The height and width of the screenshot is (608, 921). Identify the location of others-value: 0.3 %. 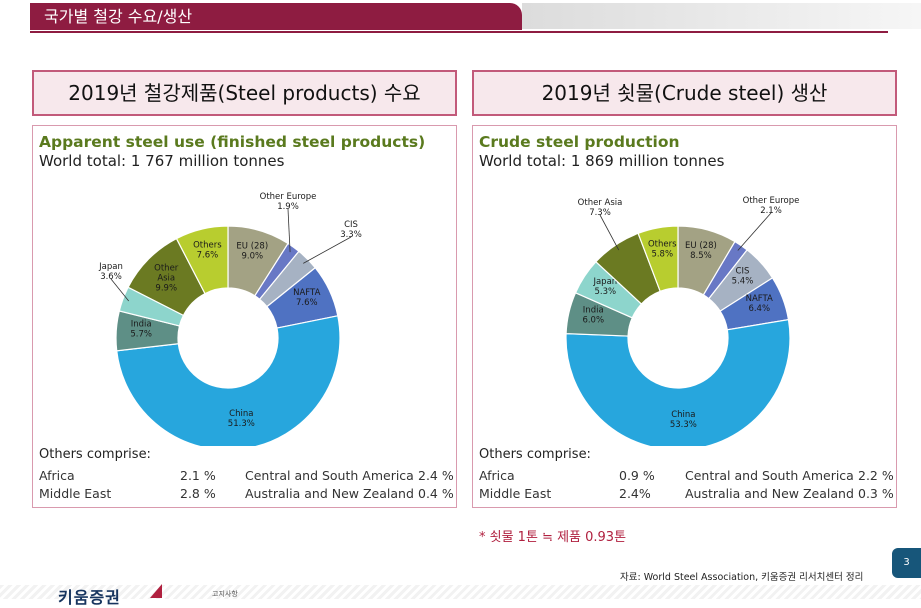
(876, 493).